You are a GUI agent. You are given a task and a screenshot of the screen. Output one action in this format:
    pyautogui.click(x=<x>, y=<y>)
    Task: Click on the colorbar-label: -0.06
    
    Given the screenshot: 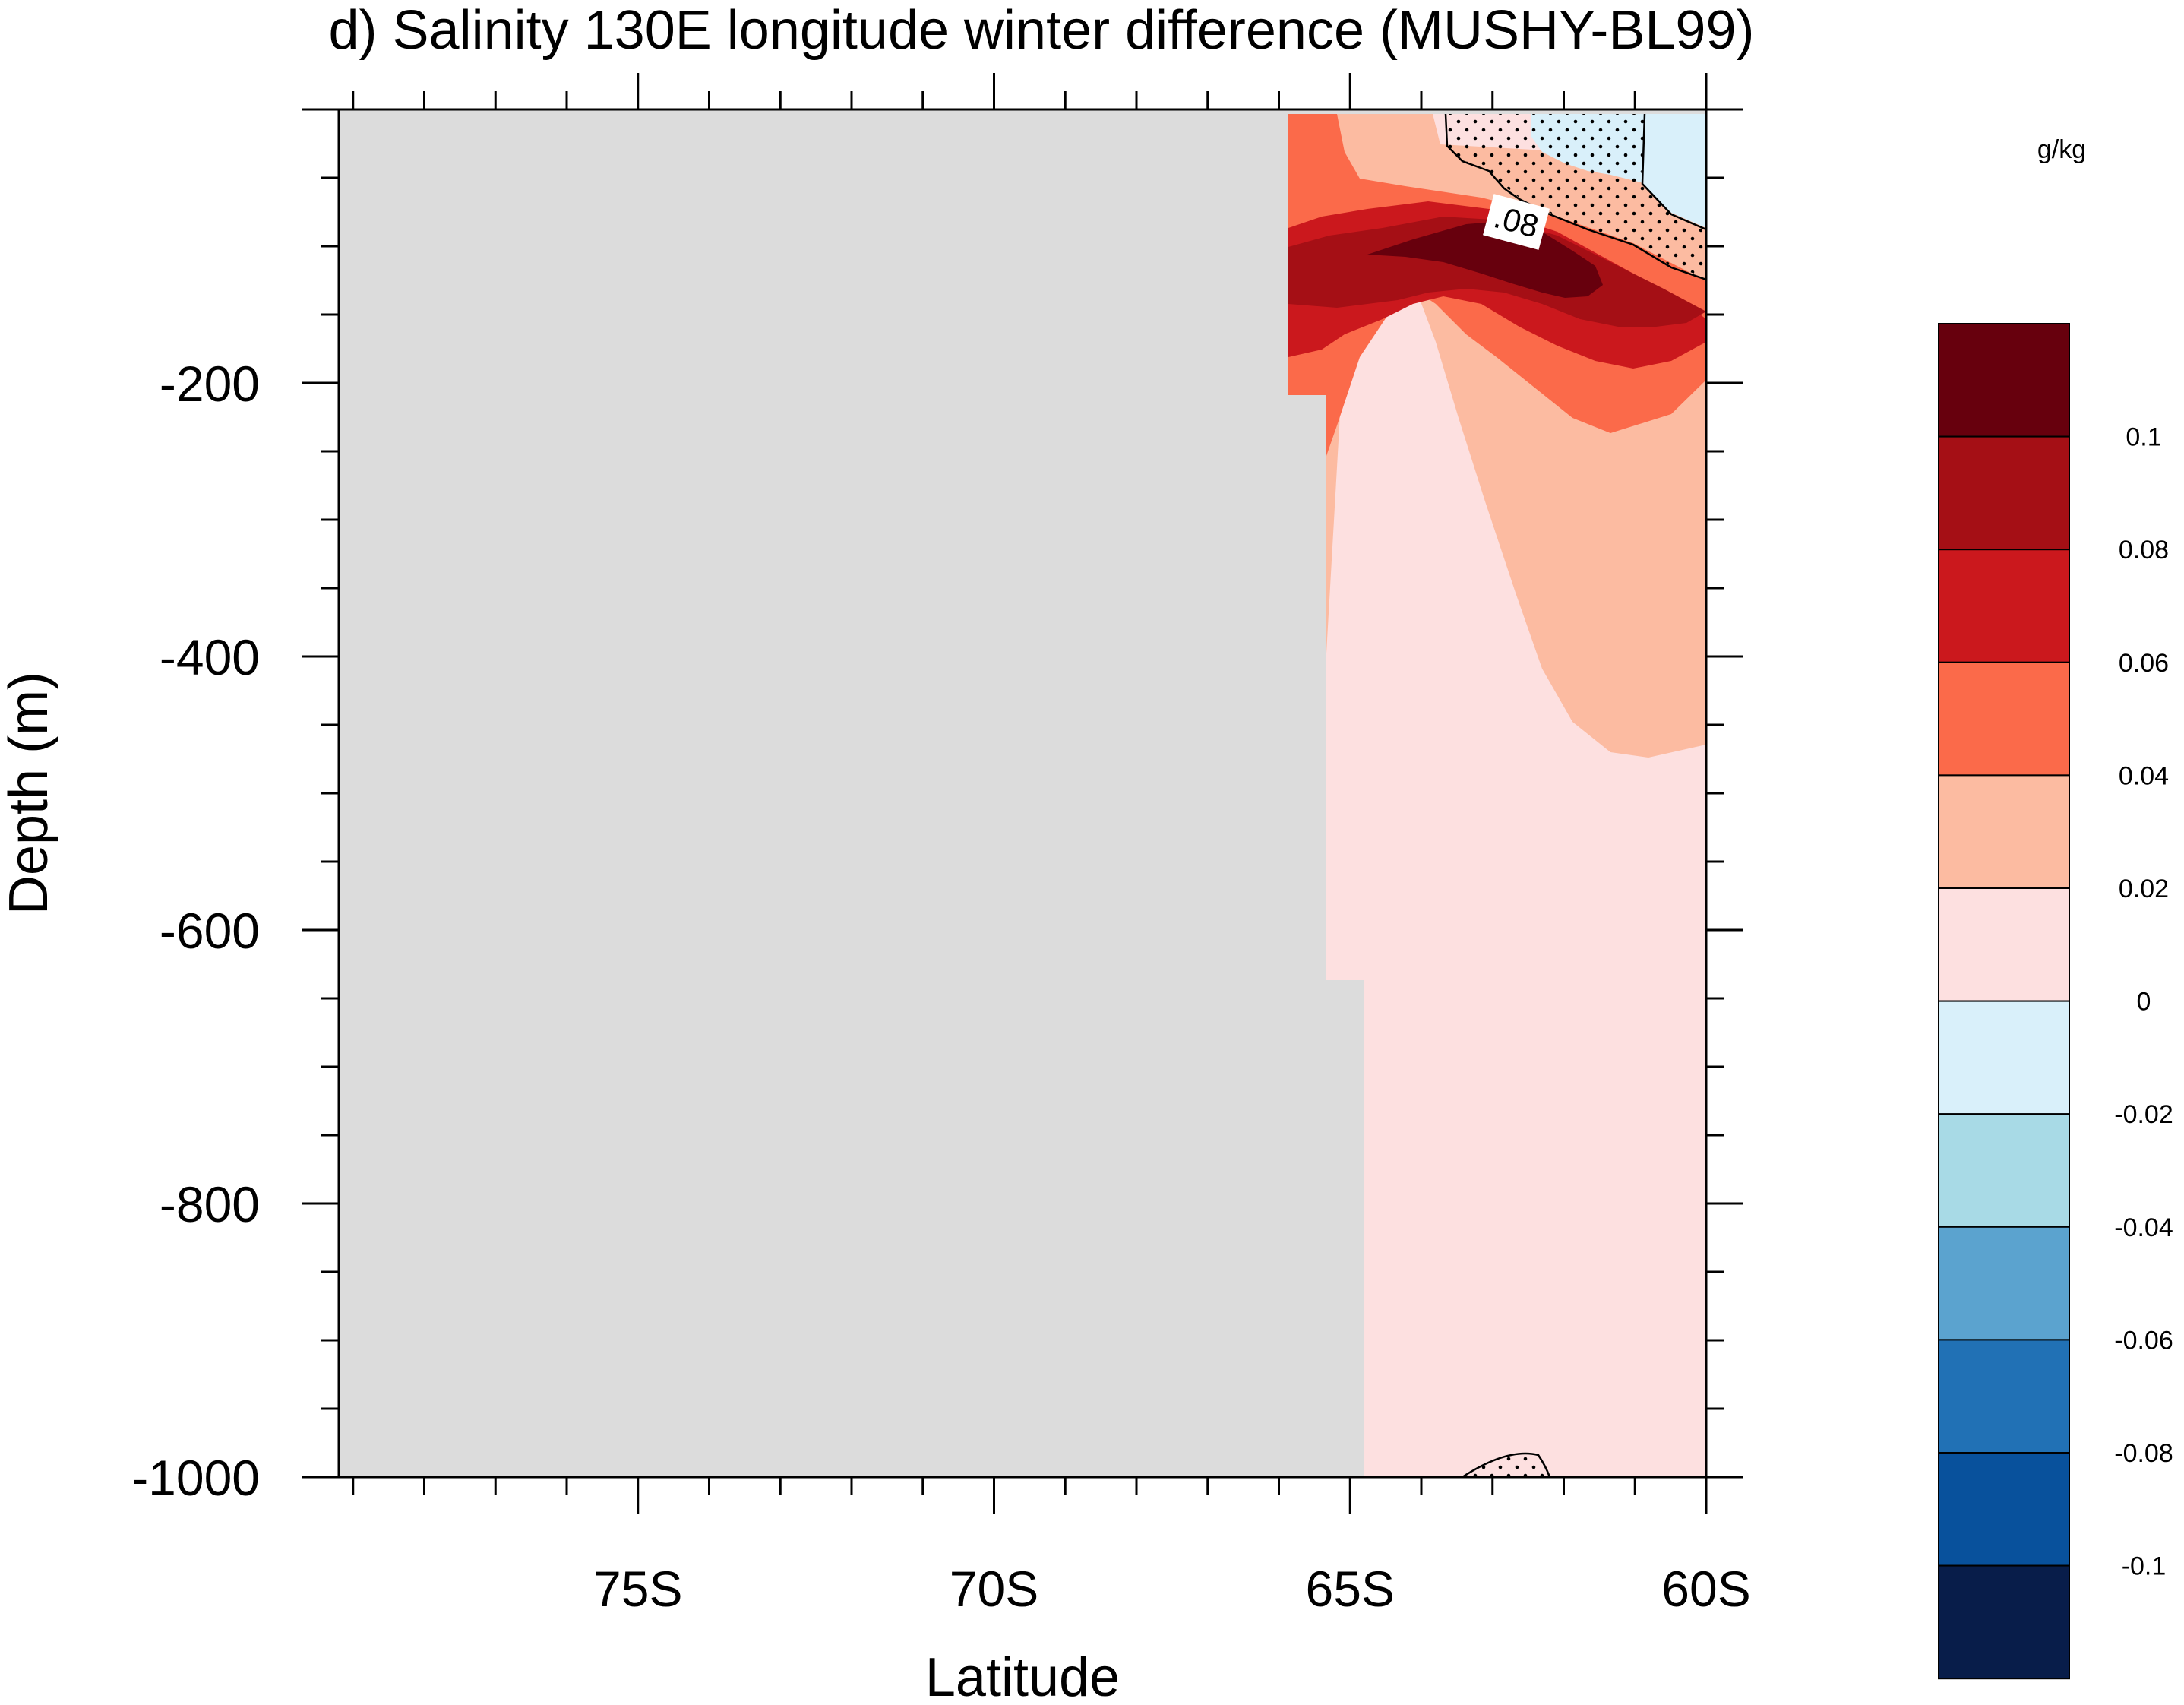 What is the action you would take?
    pyautogui.click(x=2143, y=1340)
    